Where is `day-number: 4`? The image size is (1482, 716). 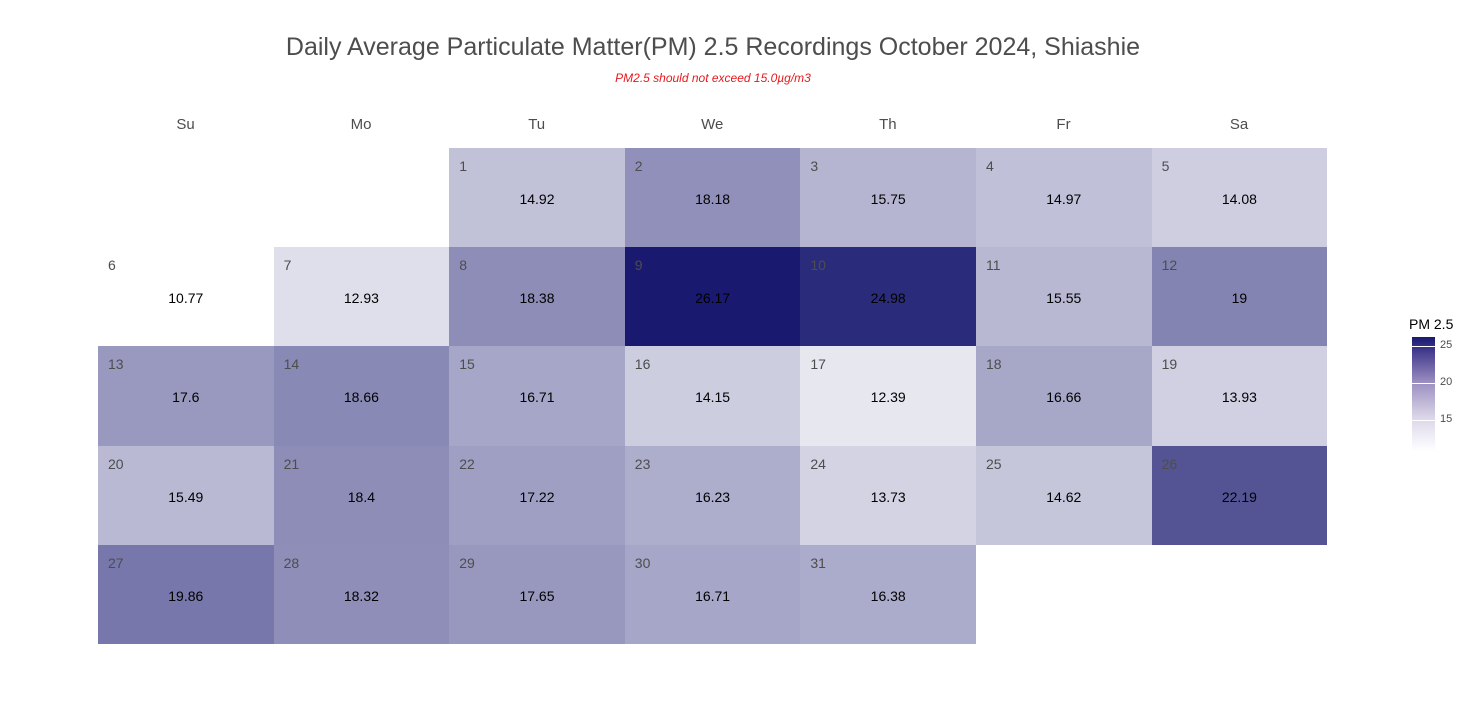 day-number: 4 is located at coordinates (990, 166).